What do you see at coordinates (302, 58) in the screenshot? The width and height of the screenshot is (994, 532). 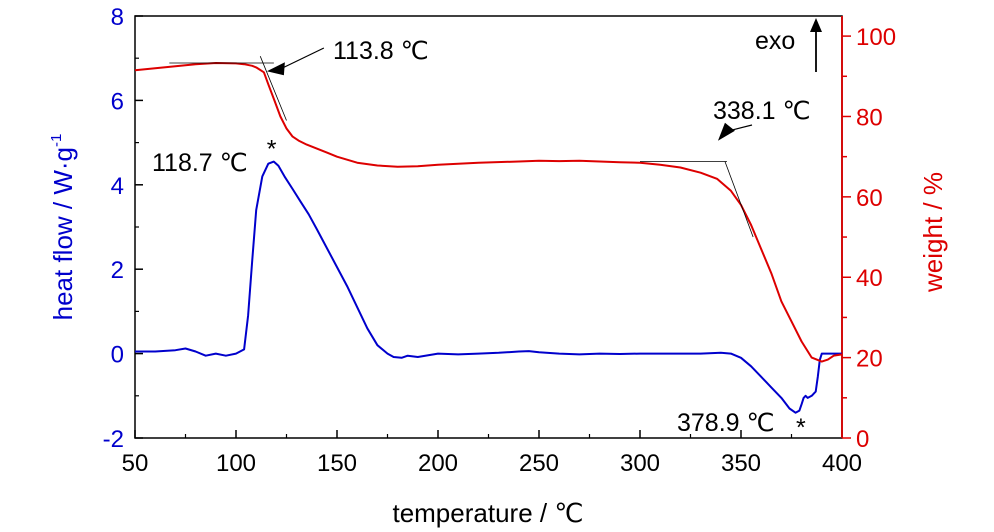 I see `annotation-leader` at bounding box center [302, 58].